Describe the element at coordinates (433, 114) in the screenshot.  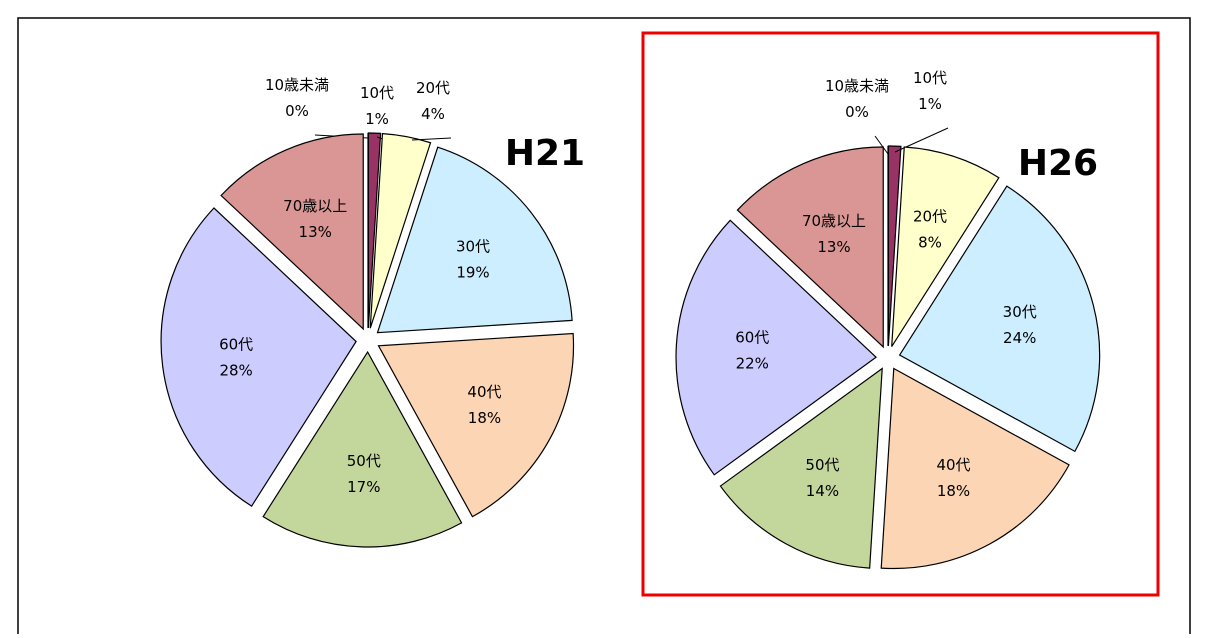
I see `value-label: 4%` at that location.